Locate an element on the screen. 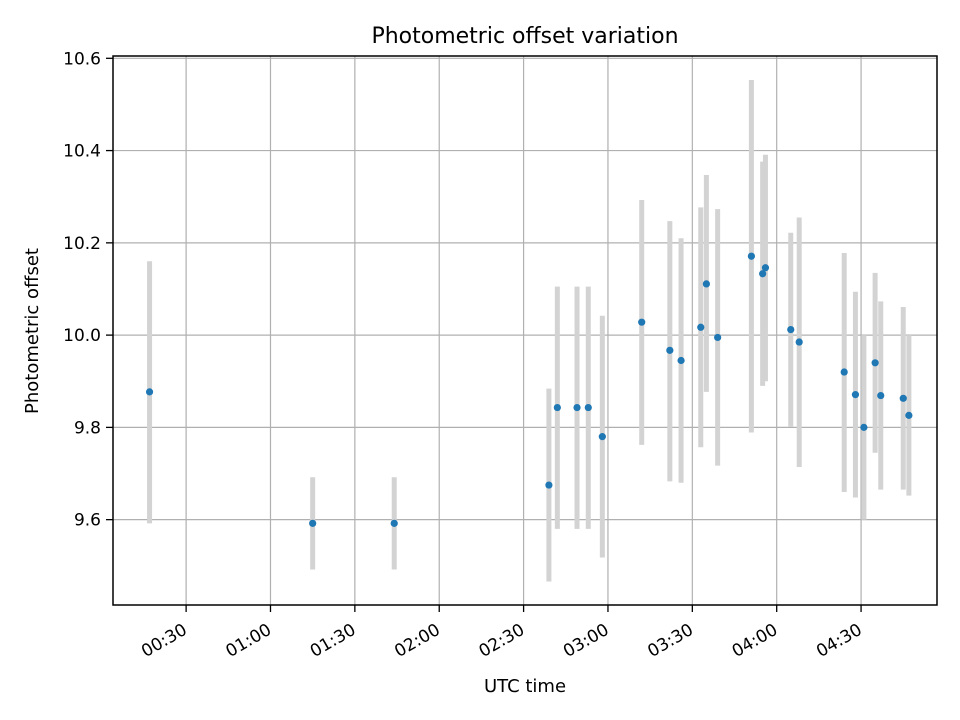 This screenshot has width=960, height=720. y-tick-label: 10.4 is located at coordinates (82, 152).